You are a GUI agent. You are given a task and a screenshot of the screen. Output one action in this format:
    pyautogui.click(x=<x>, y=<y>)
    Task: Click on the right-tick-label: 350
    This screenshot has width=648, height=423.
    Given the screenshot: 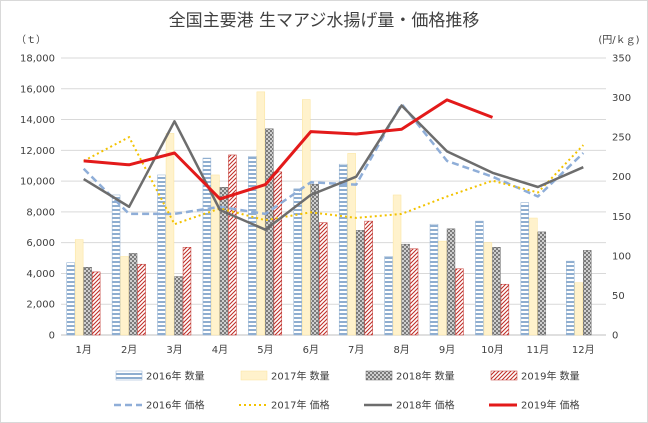 What is the action you would take?
    pyautogui.click(x=621, y=59)
    